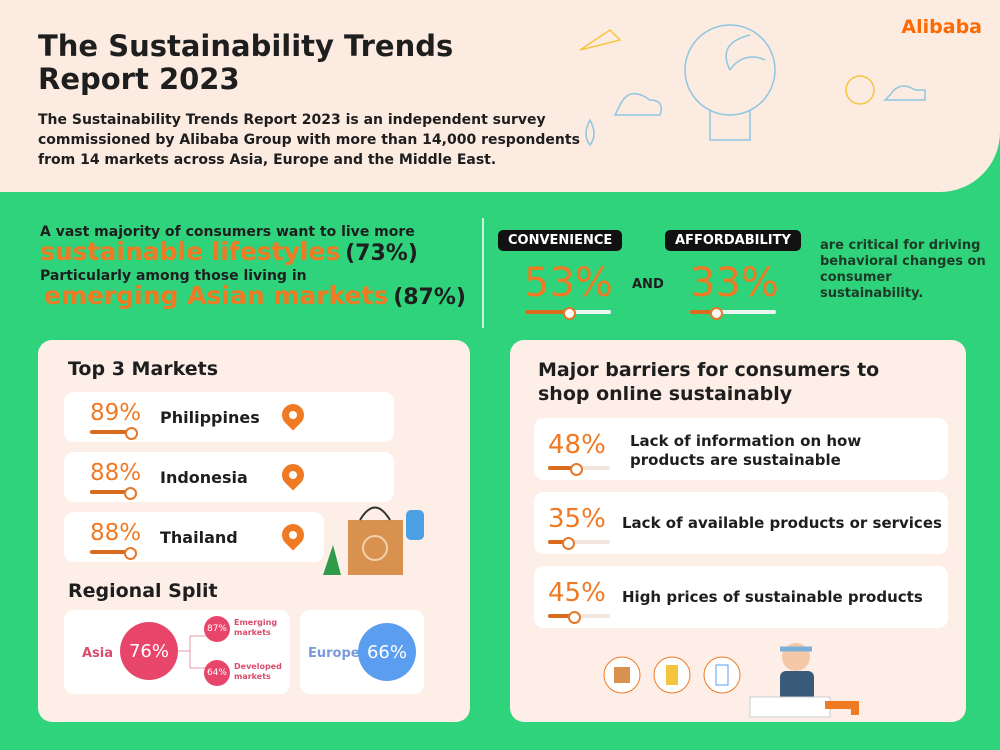 The width and height of the screenshot is (1000, 750). I want to click on europe-card: Europe 66%, so click(362, 652).